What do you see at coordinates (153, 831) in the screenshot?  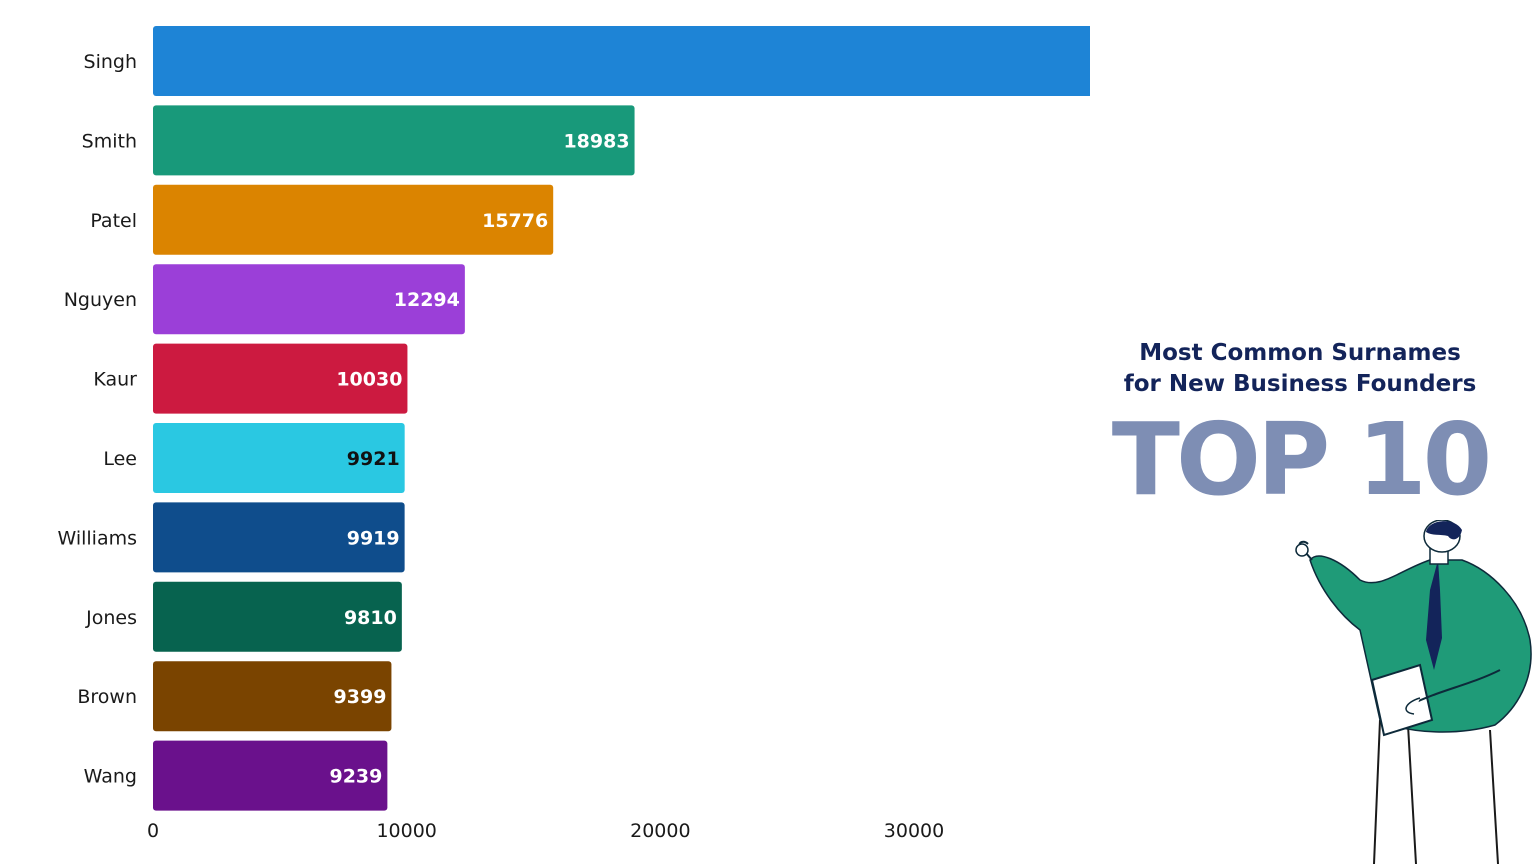 I see `x-tick-label: 0` at bounding box center [153, 831].